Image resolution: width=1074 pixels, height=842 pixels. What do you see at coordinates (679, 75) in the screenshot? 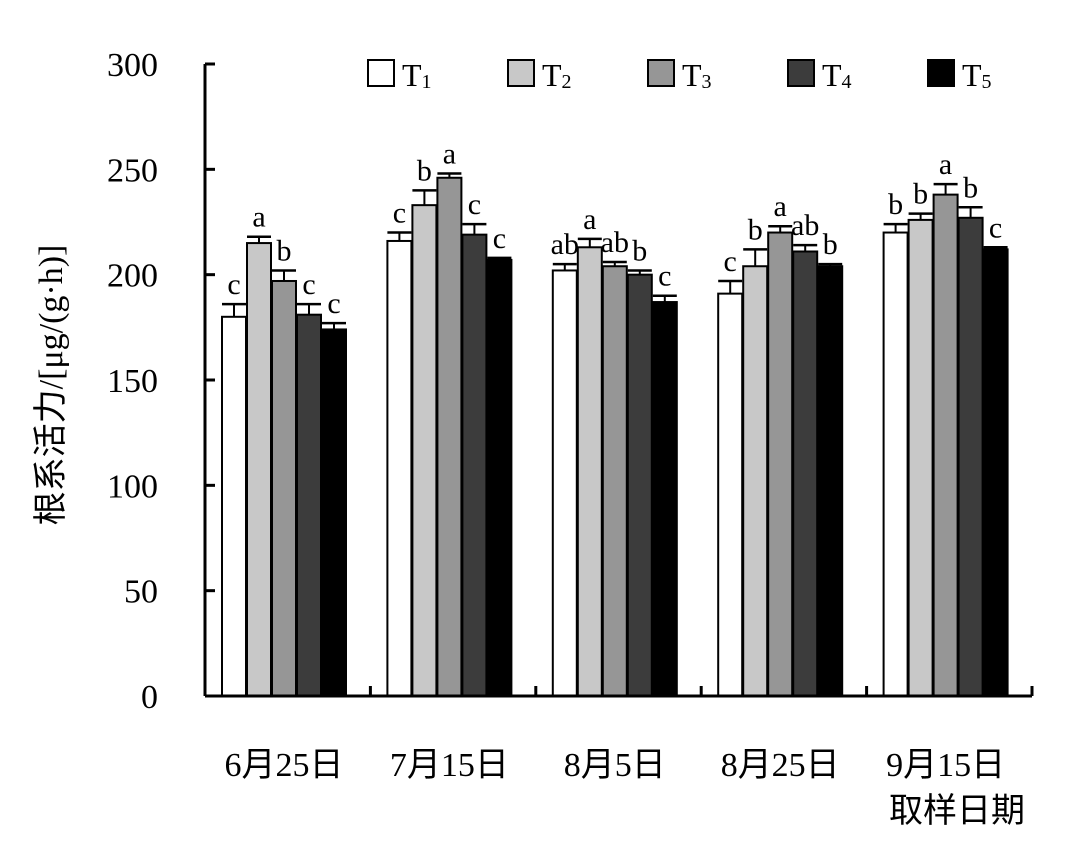
I see `legend: T1 T2 T3 T4 T5` at bounding box center [679, 75].